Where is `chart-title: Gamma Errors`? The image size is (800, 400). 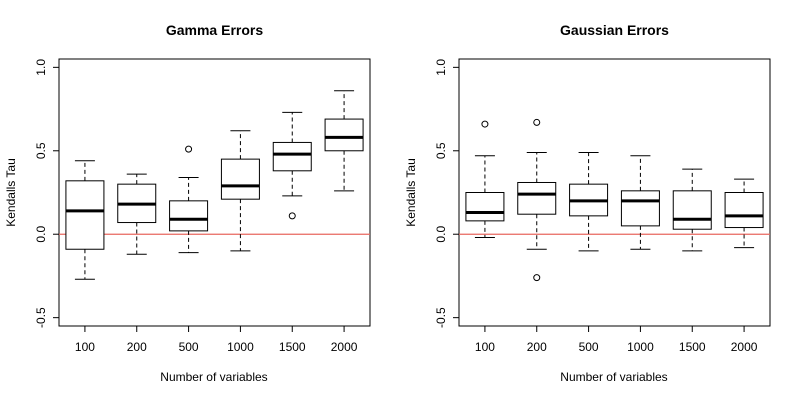 chart-title: Gamma Errors is located at coordinates (214, 30).